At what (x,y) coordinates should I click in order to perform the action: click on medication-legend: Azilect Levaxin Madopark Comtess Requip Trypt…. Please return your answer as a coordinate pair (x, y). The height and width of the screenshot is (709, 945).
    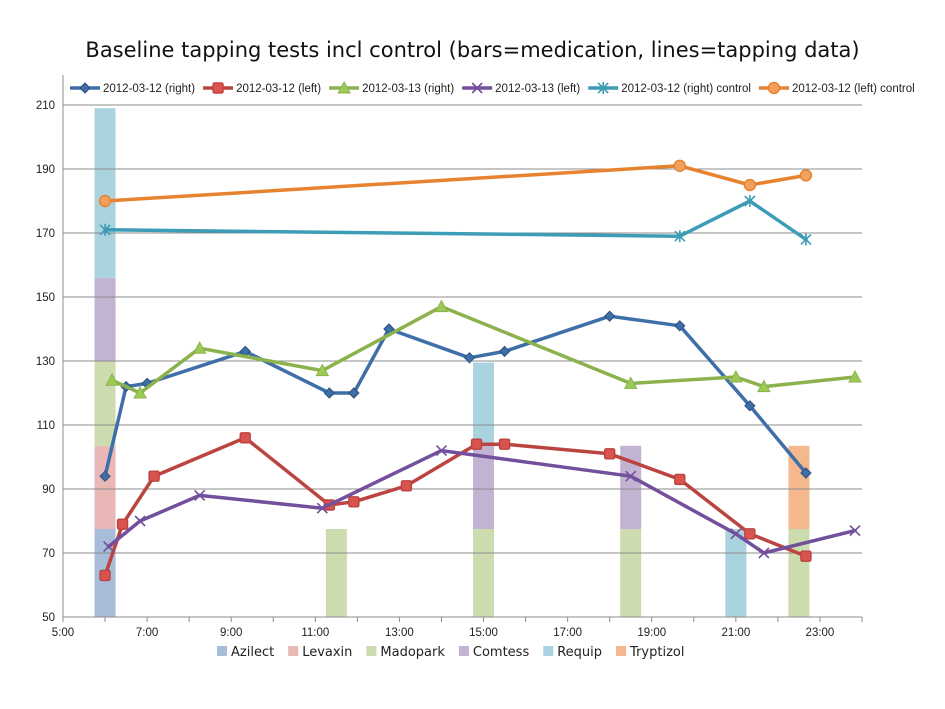
    Looking at the image, I should click on (450, 652).